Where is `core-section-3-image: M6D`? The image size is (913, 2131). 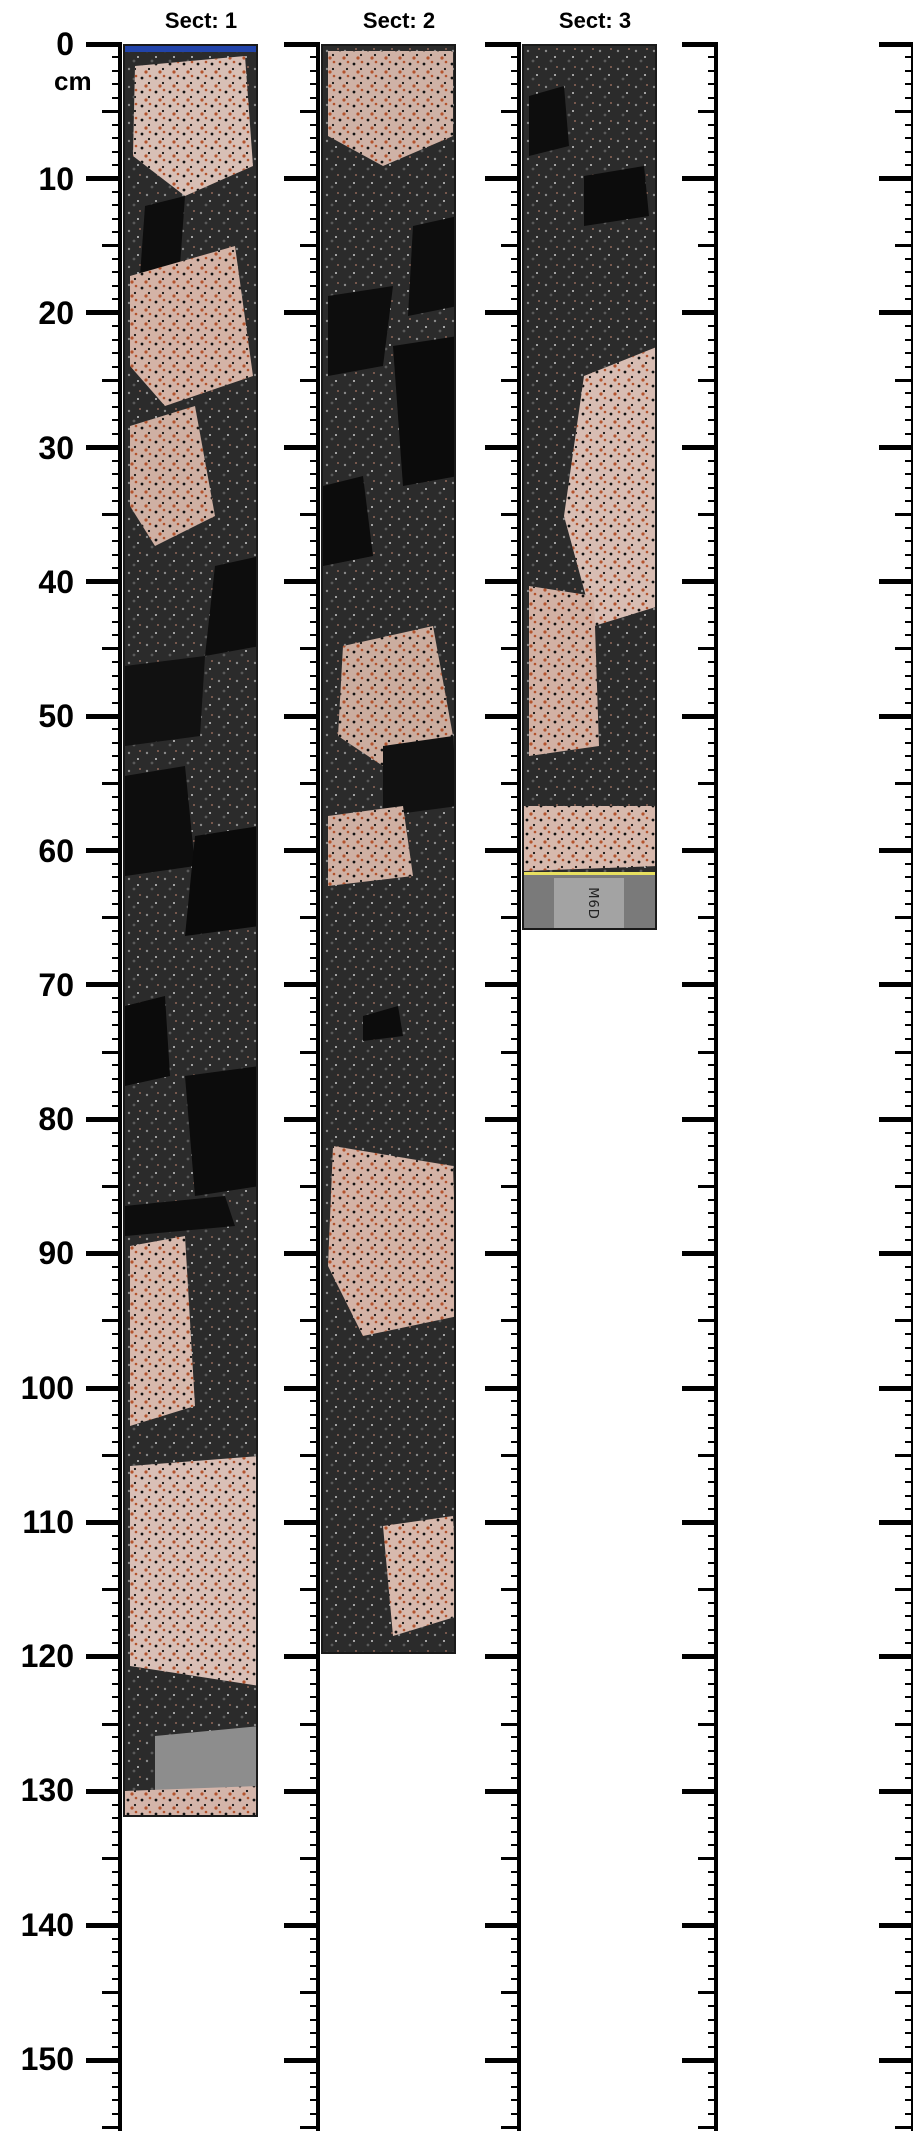
core-section-3-image: M6D is located at coordinates (589, 487).